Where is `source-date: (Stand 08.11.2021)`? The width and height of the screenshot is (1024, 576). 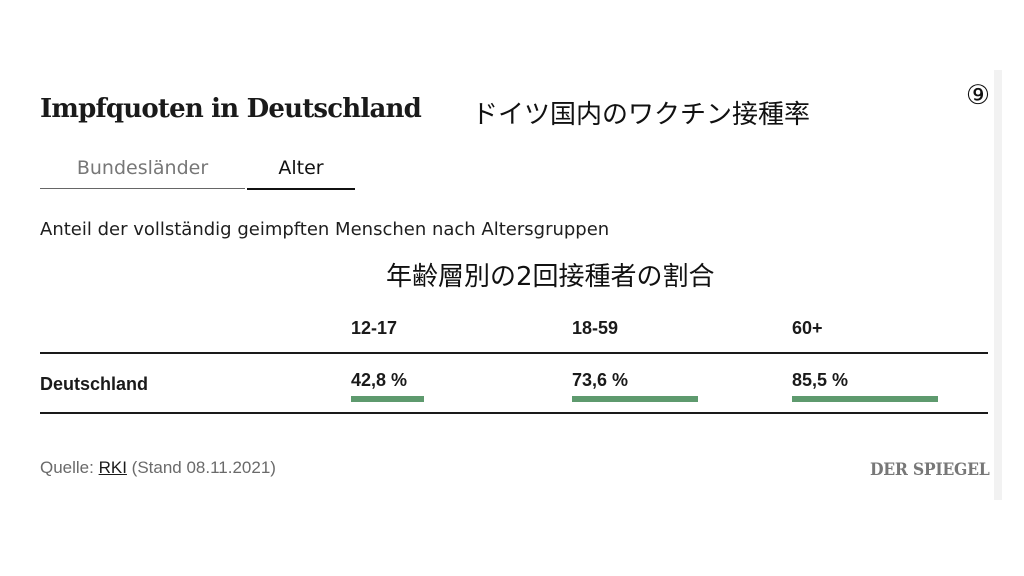 source-date: (Stand 08.11.2021) is located at coordinates (201, 467).